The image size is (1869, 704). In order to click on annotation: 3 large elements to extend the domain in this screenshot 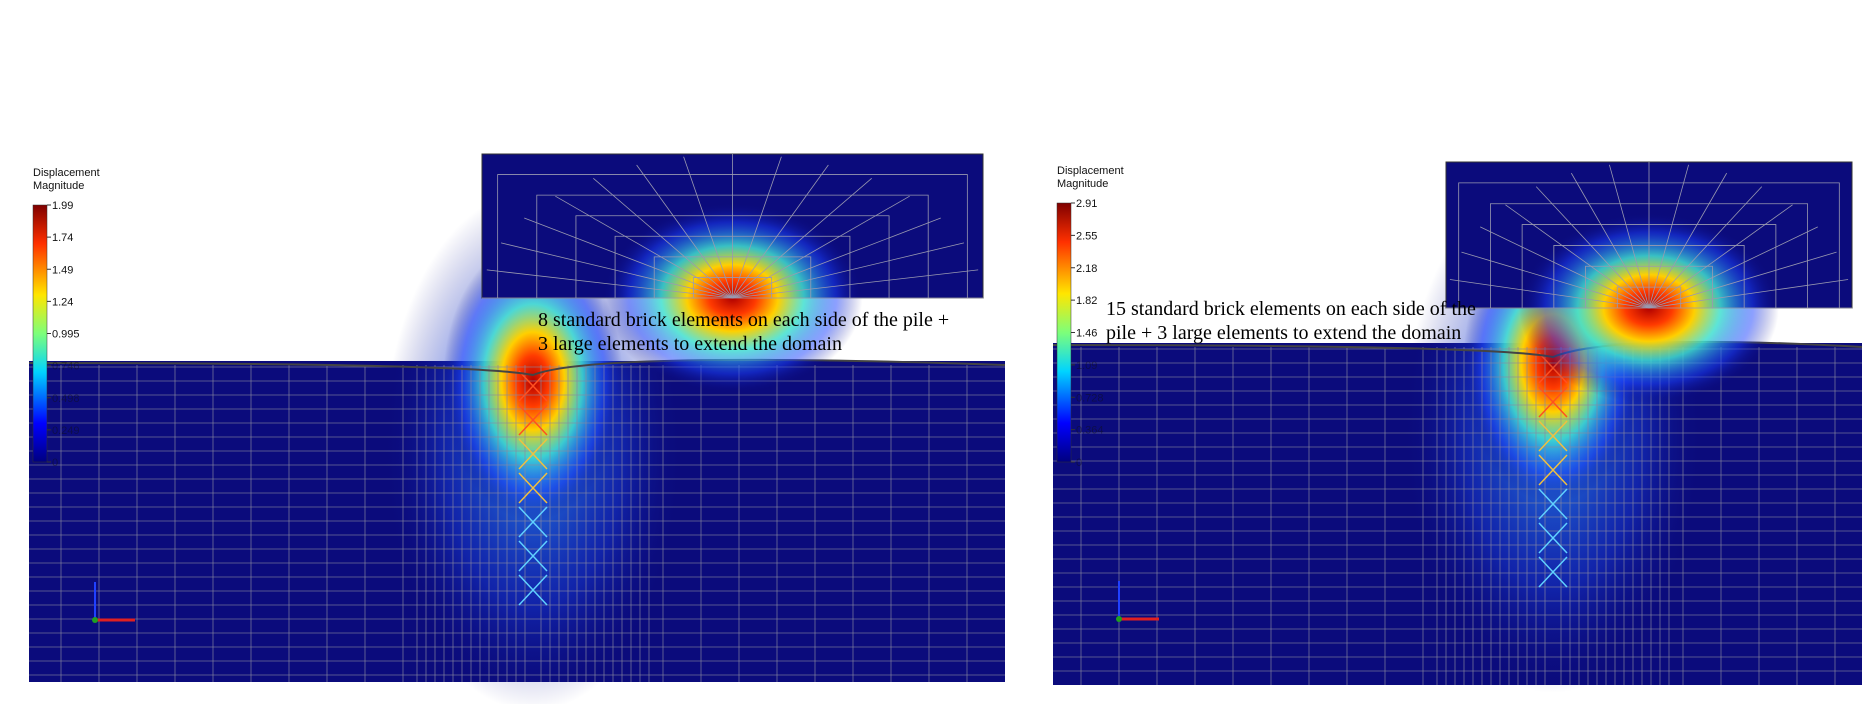, I will do `click(690, 344)`.